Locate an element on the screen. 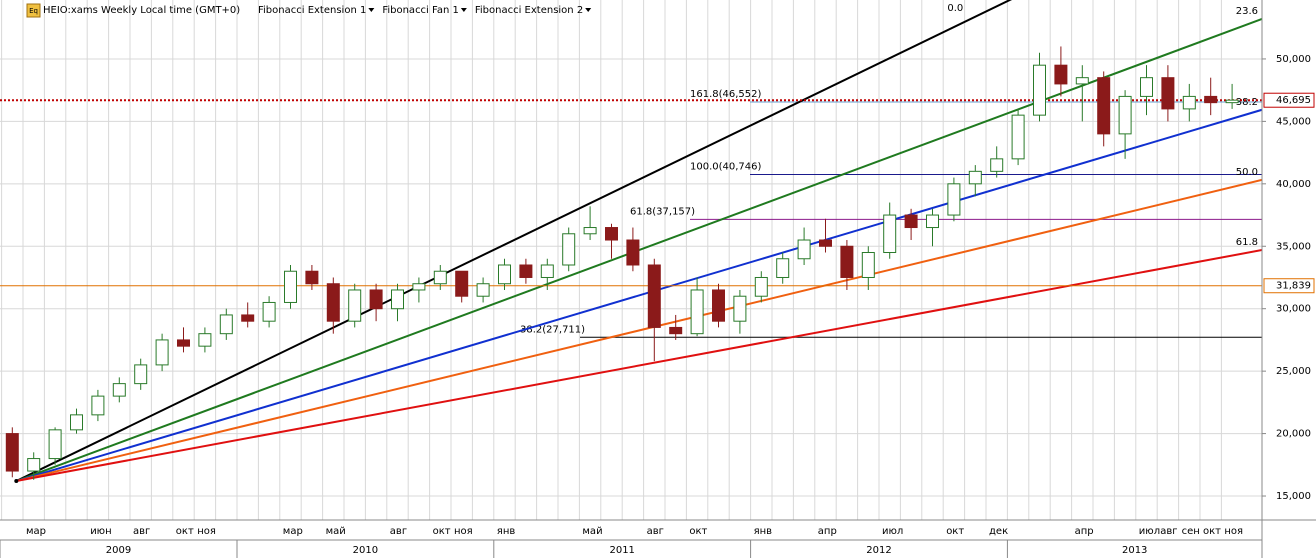 The height and width of the screenshot is (558, 1316). indicator-label: Fibonacci Extension 1 is located at coordinates (312, 10).